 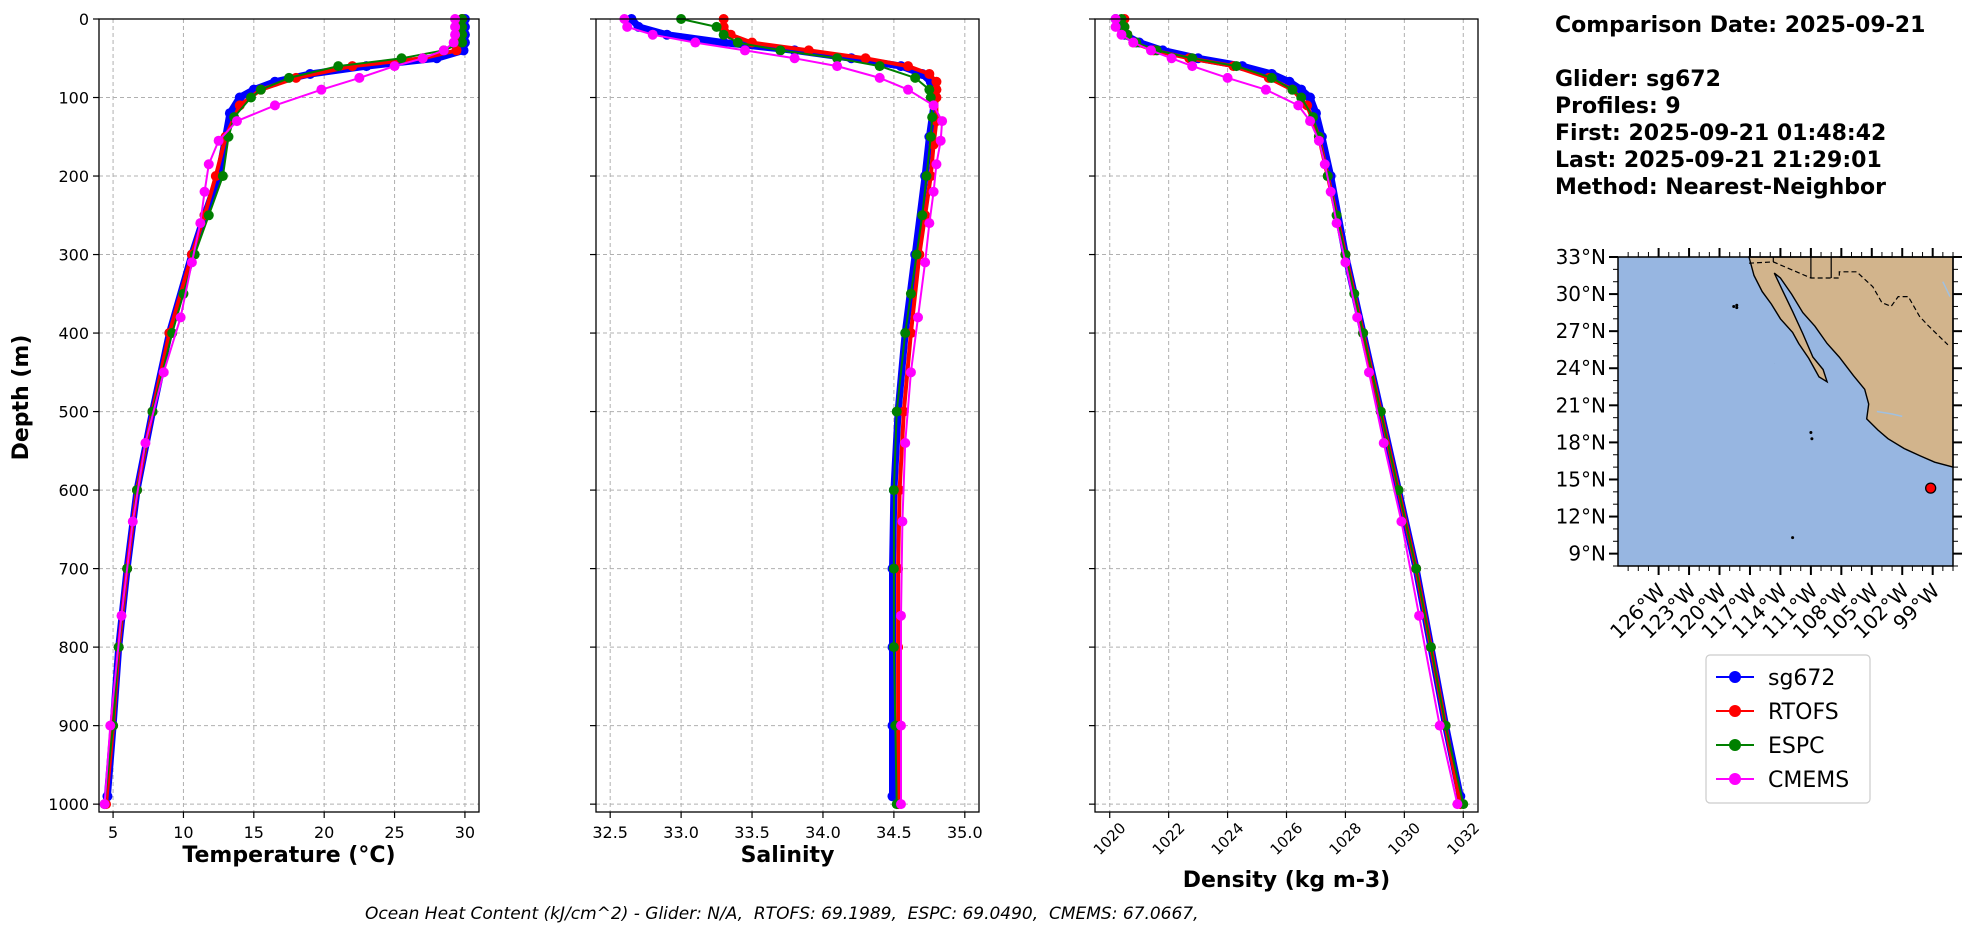 What do you see at coordinates (1345, 839) in the screenshot?
I see `xtick-label-4: 1028` at bounding box center [1345, 839].